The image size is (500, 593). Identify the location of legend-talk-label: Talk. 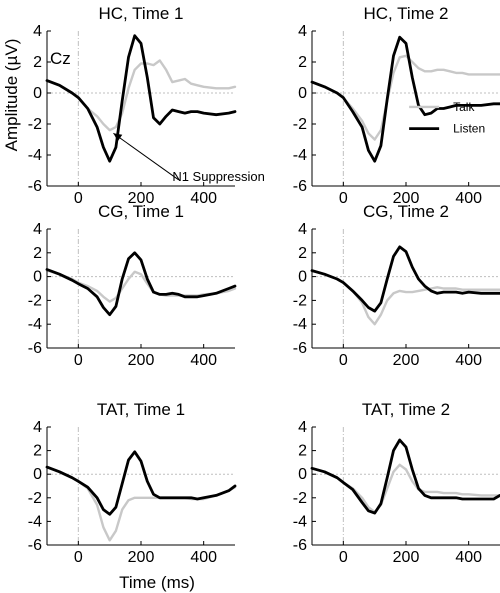
(464, 107).